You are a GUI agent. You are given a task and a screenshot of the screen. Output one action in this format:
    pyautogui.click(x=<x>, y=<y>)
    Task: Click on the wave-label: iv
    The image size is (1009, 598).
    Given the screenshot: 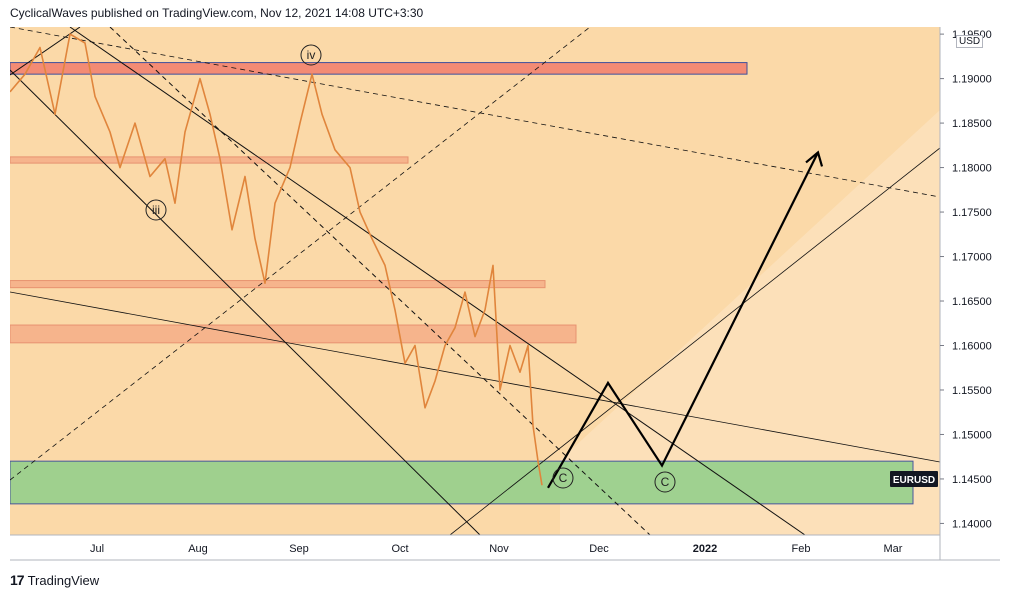 What is the action you would take?
    pyautogui.click(x=311, y=55)
    